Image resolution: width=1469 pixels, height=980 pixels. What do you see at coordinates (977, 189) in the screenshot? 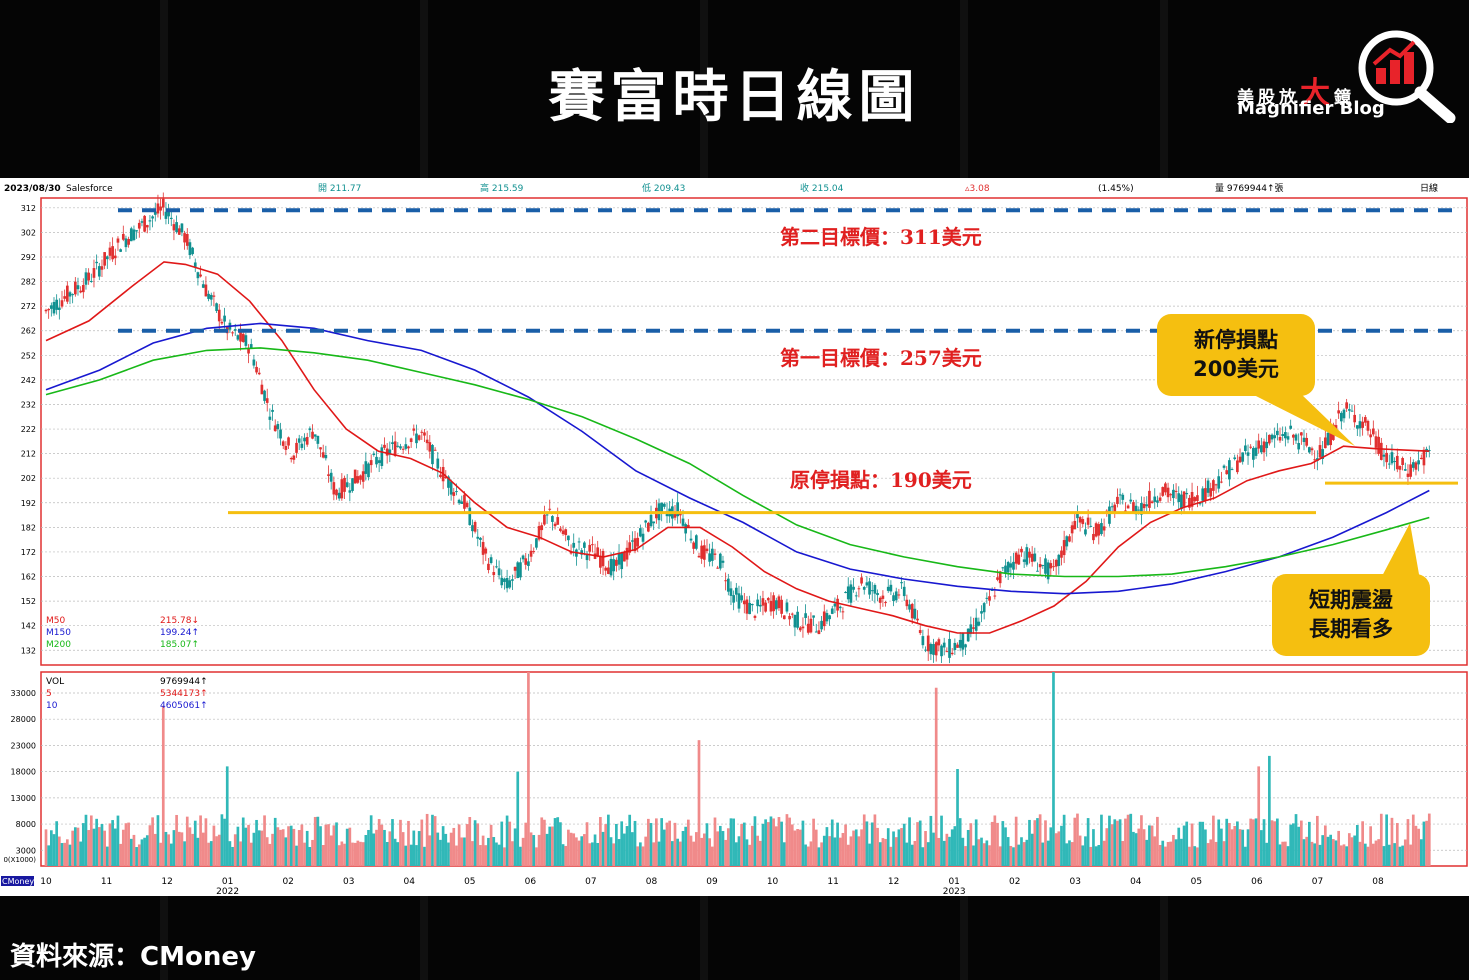
I see `header-change: ▵3.08` at bounding box center [977, 189].